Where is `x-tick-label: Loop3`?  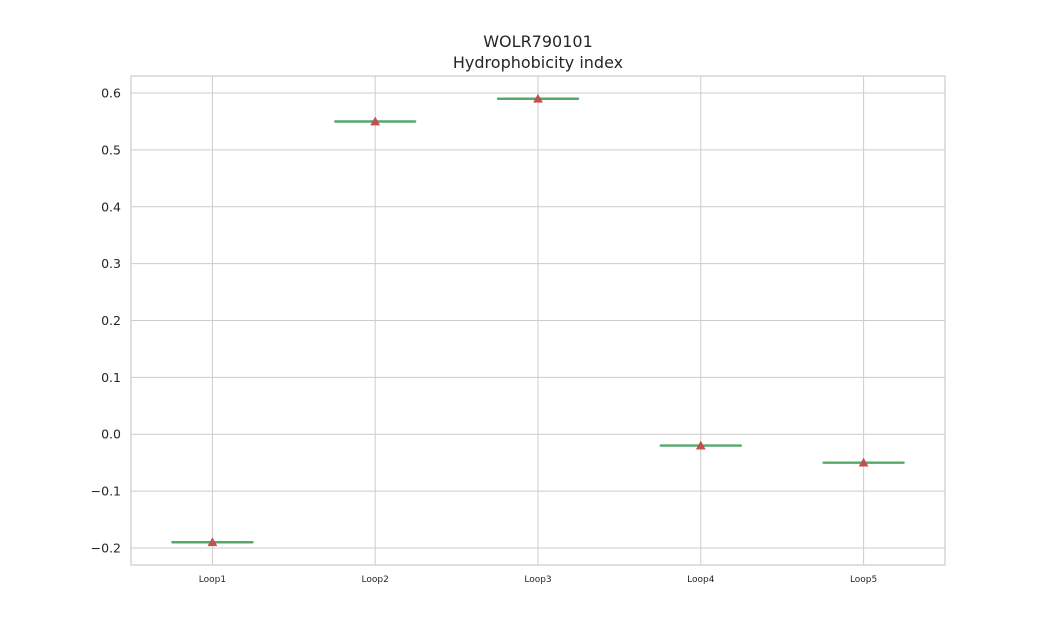 x-tick-label: Loop3 is located at coordinates (537, 580).